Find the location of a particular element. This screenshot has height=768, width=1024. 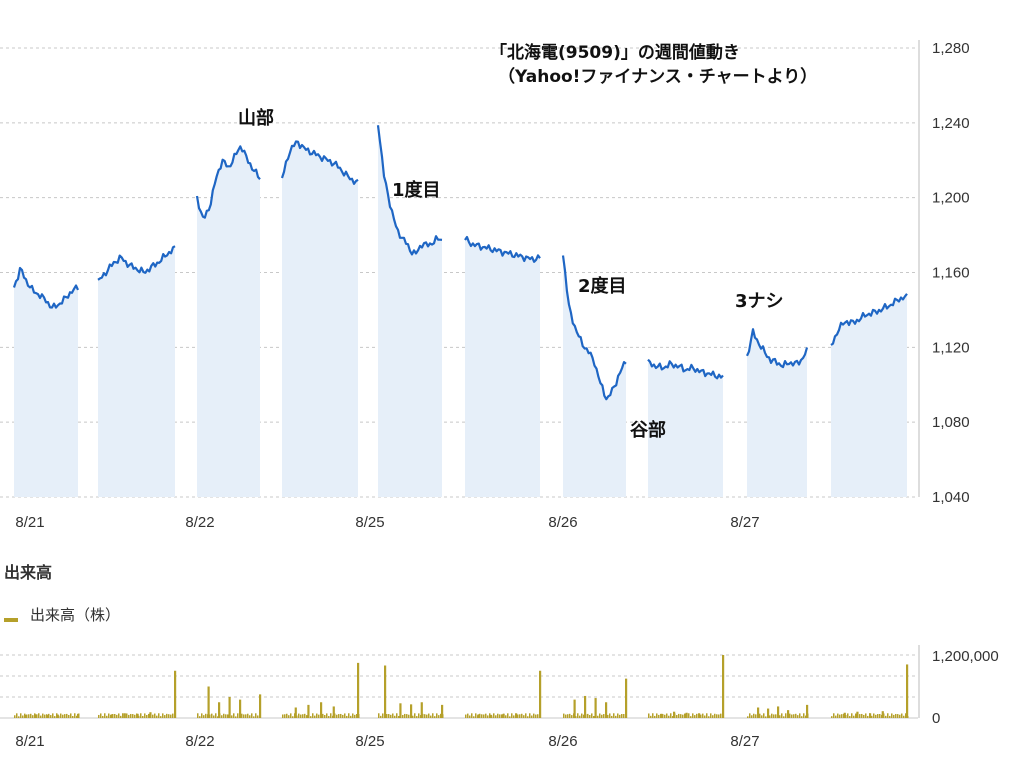

price-x-tick-label: 8/27 is located at coordinates (744, 522).